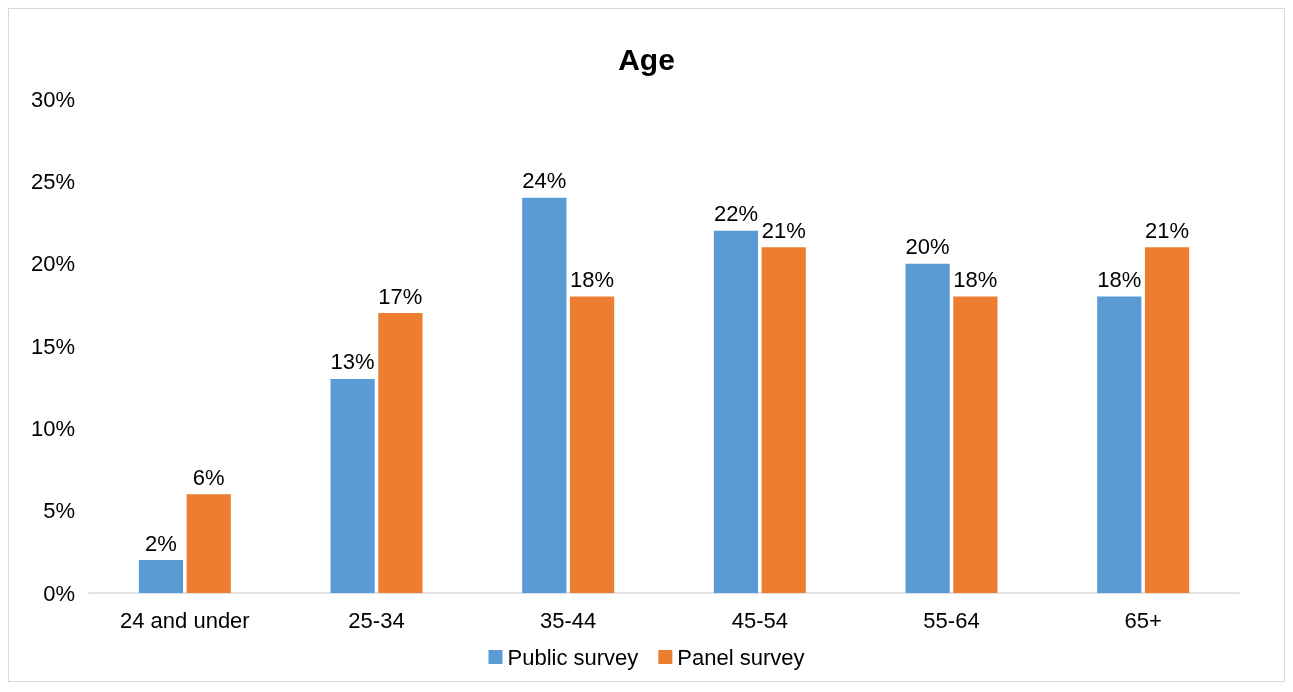 Image resolution: width=1293 pixels, height=692 pixels. Describe the element at coordinates (544, 181) in the screenshot. I see `data-label: 24%` at that location.